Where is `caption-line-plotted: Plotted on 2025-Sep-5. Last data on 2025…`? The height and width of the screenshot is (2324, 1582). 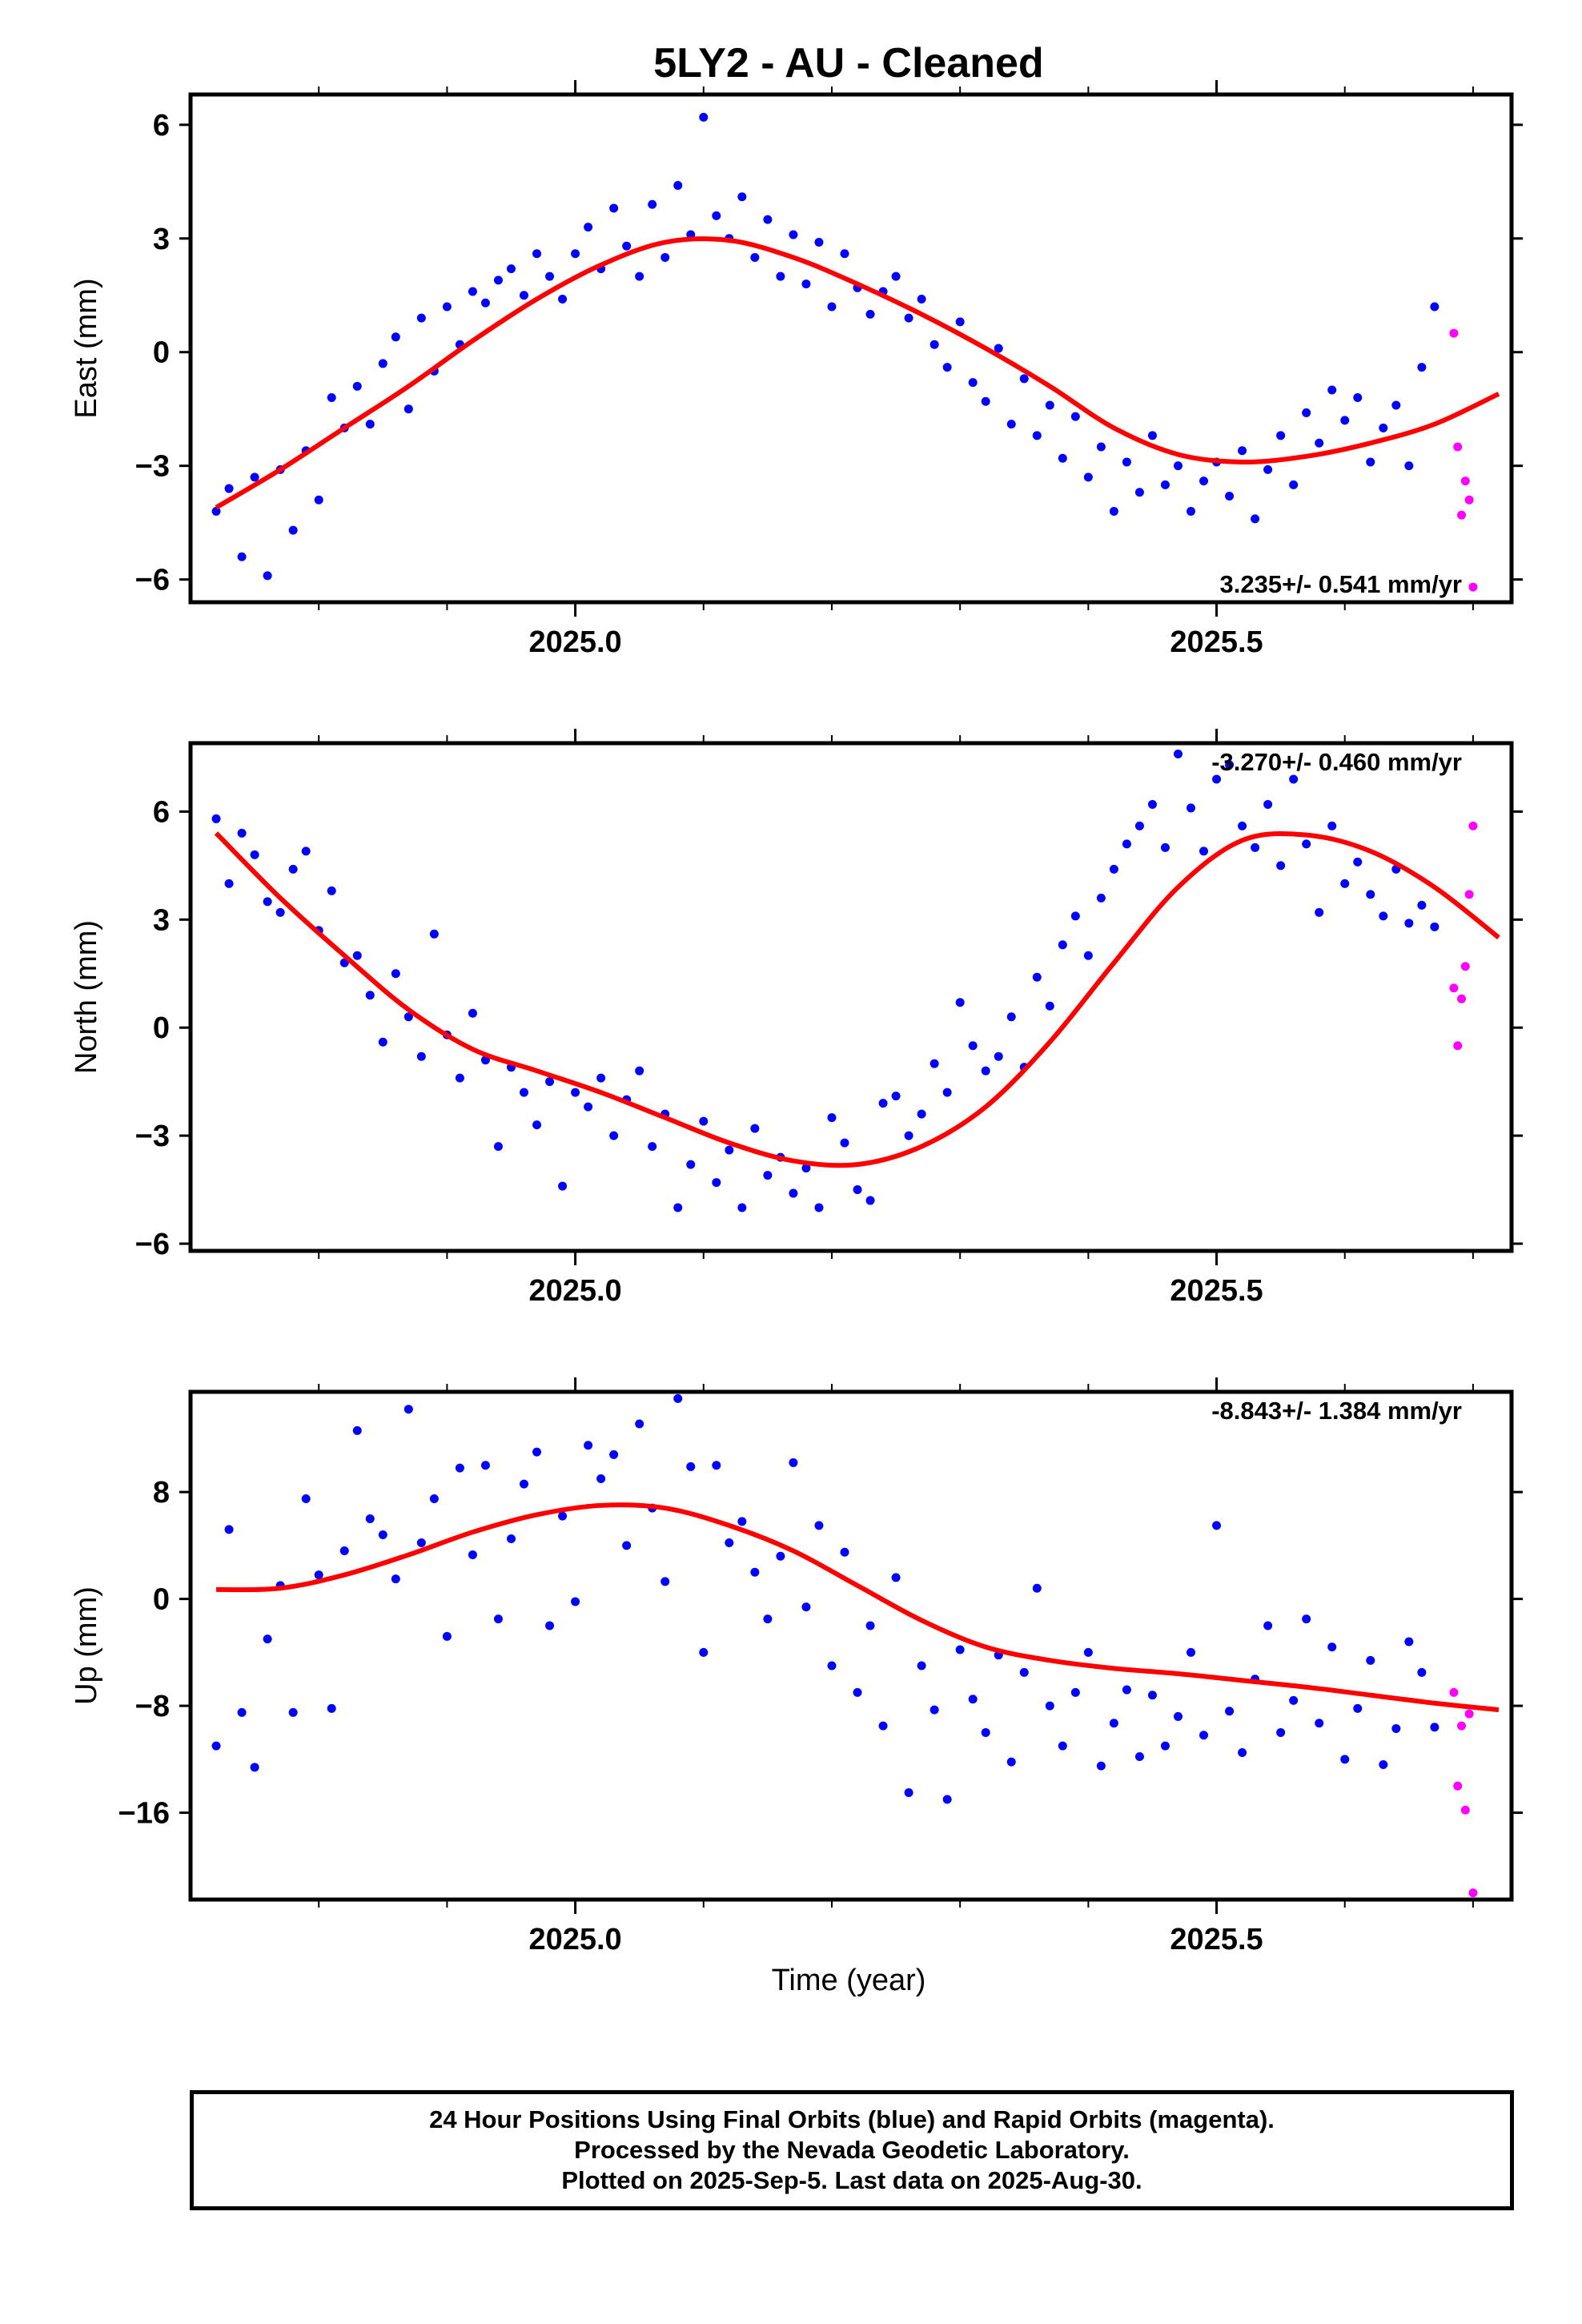 caption-line-plotted: Plotted on 2025-Sep-5. Last data on 2025… is located at coordinates (851, 2180).